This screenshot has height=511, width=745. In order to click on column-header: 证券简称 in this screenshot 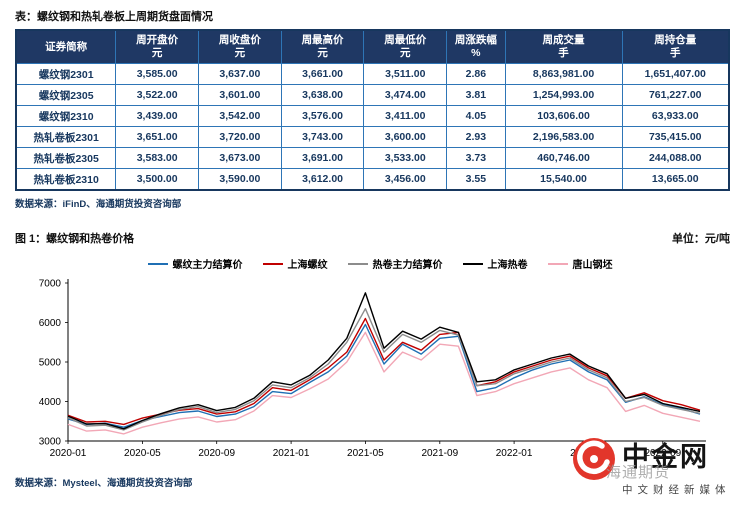, I will do `click(66, 47)`.